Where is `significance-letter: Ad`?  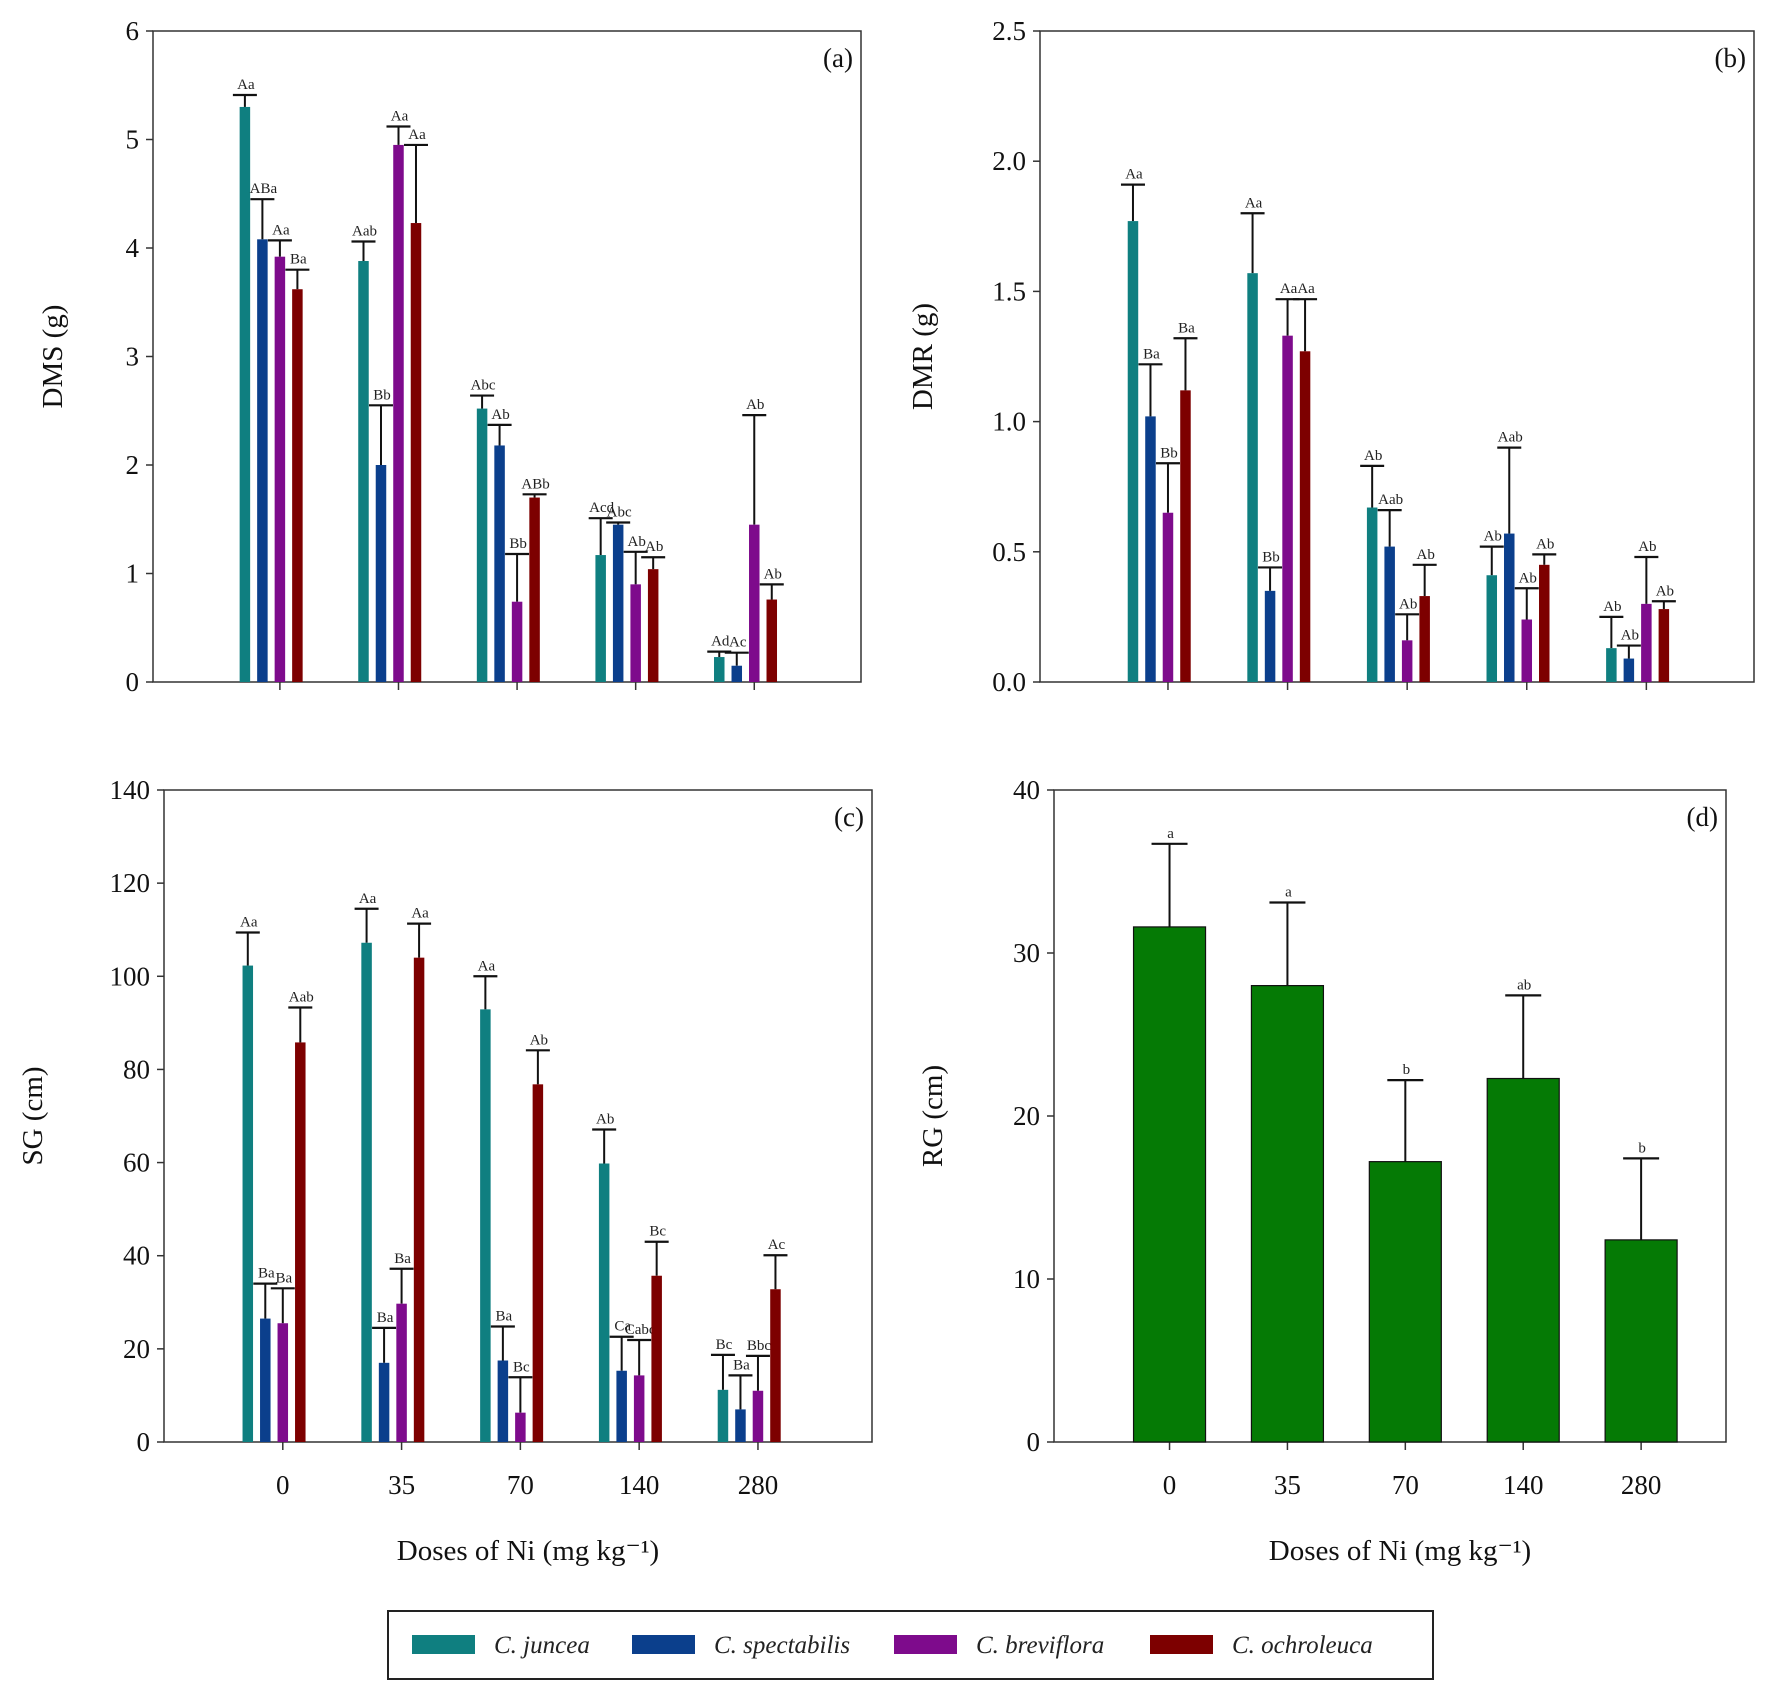 significance-letter: Ad is located at coordinates (720, 642).